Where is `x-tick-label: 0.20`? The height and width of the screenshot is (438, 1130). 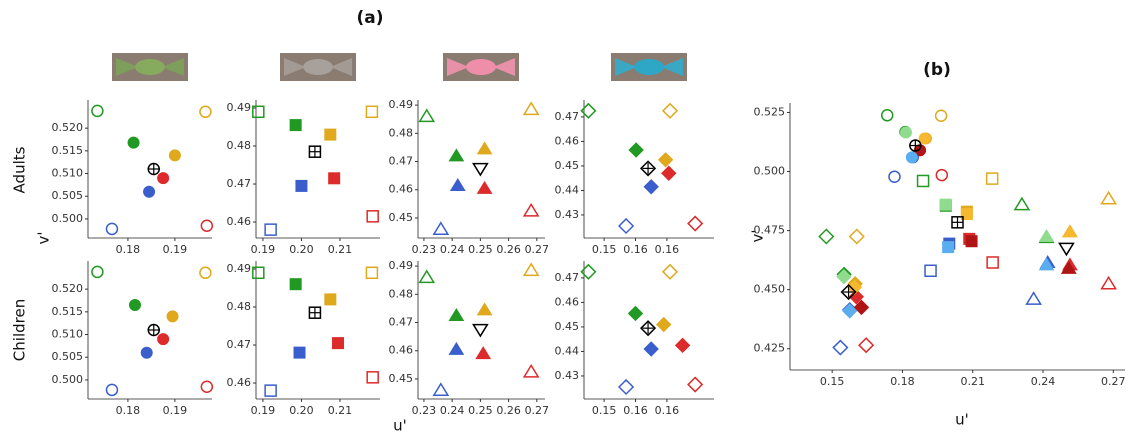 x-tick-label: 0.20 is located at coordinates (301, 410).